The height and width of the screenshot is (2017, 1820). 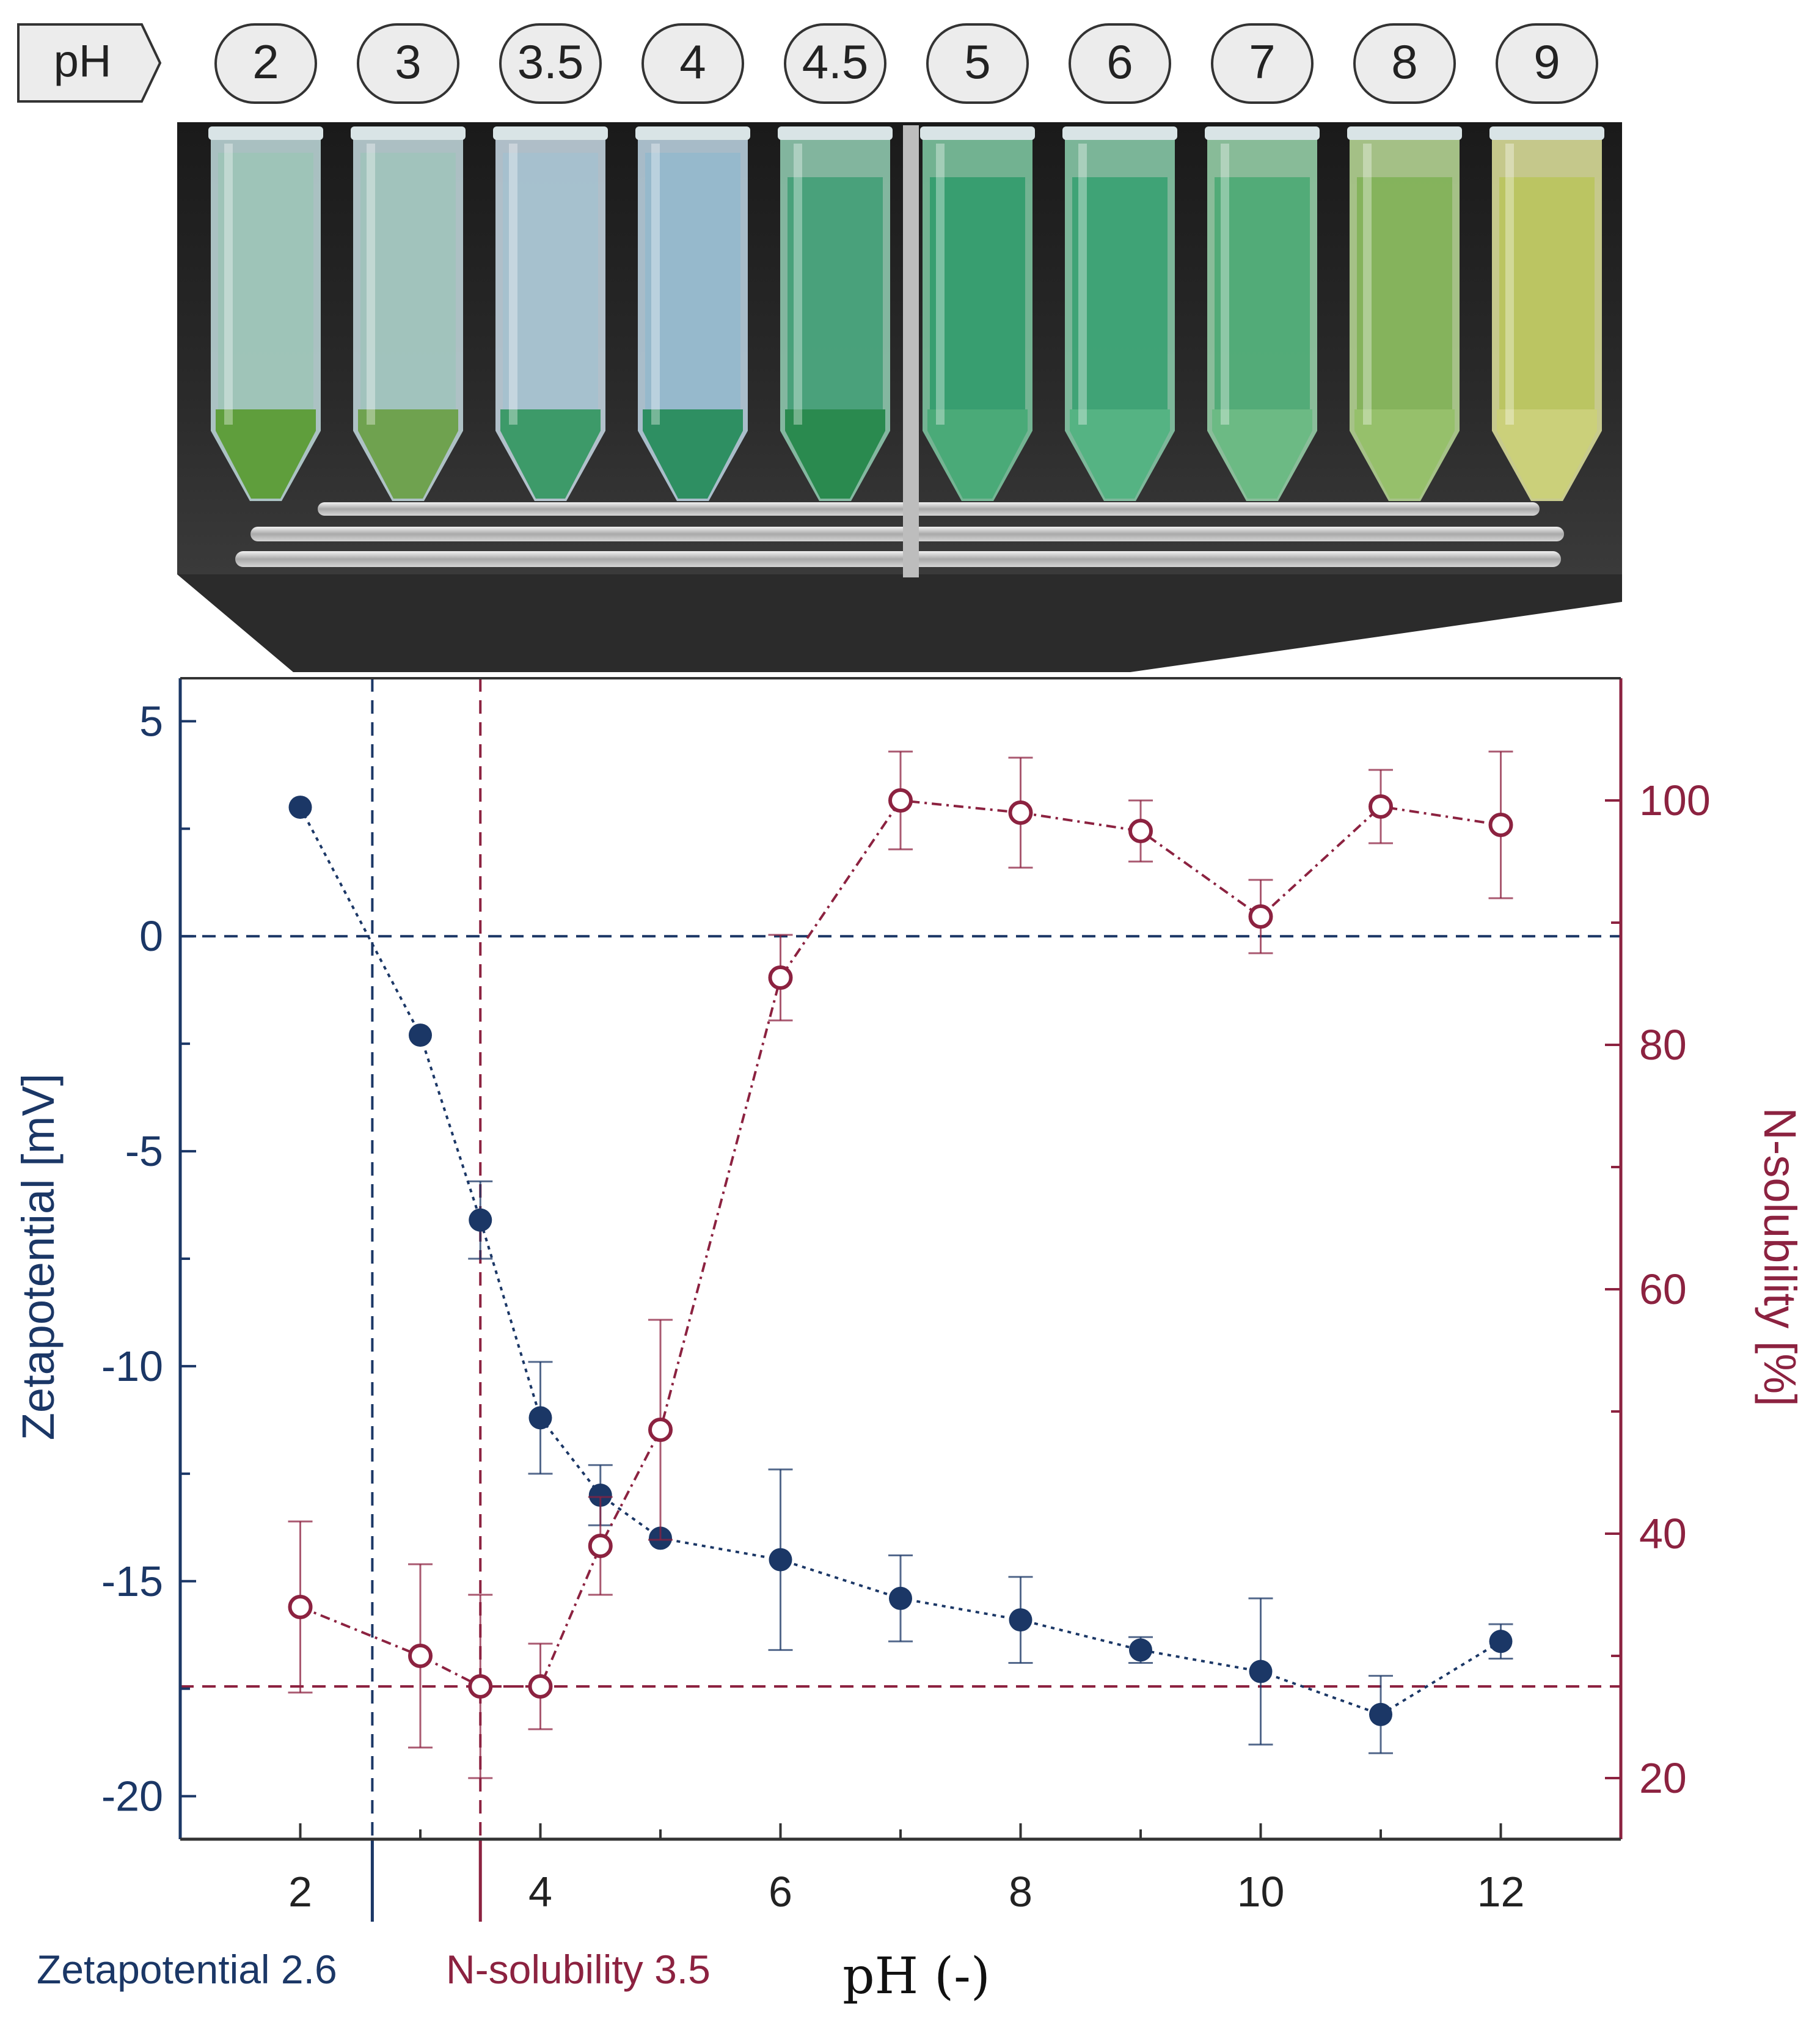 I want to click on x-tick-label: 4, so click(x=540, y=1892).